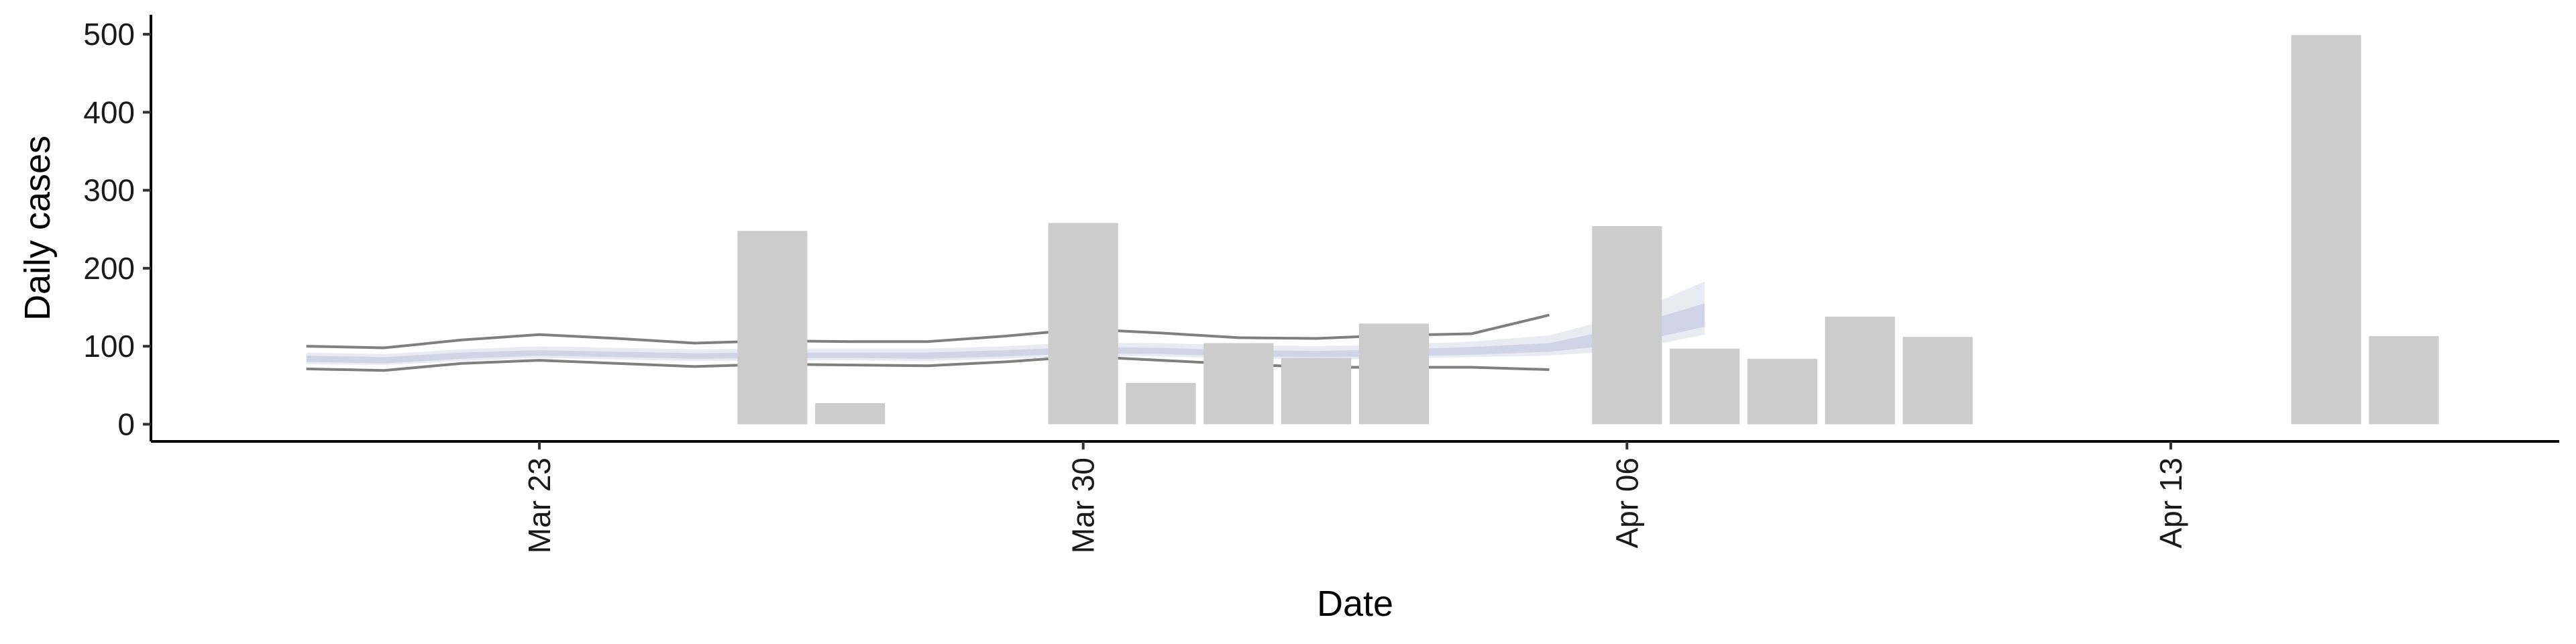 The image size is (2576, 644). Describe the element at coordinates (37, 228) in the screenshot. I see `y-axis-title: Daily cases` at that location.